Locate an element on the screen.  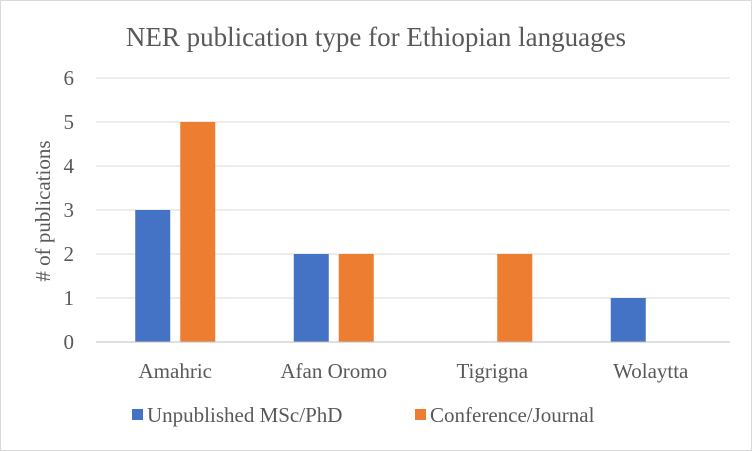
y-tick-label: 2 is located at coordinates (69, 254).